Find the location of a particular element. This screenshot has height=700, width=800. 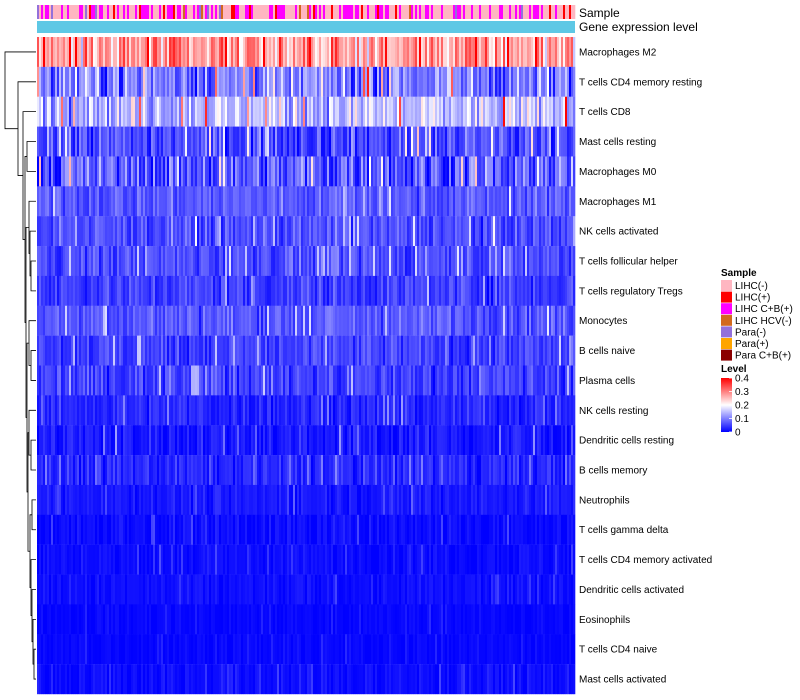

row-dendrogram is located at coordinates (20, 365).